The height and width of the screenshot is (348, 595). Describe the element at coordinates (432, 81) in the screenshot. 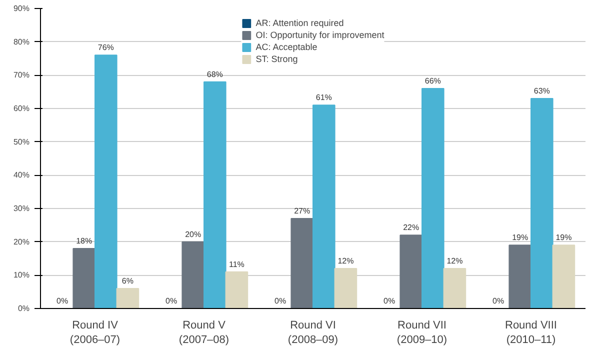

I see `data-label: 66%` at that location.